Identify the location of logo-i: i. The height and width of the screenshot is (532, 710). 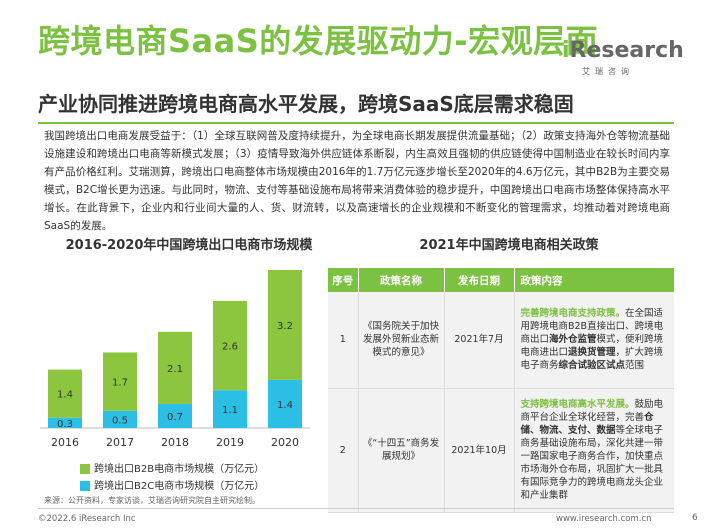
(566, 50).